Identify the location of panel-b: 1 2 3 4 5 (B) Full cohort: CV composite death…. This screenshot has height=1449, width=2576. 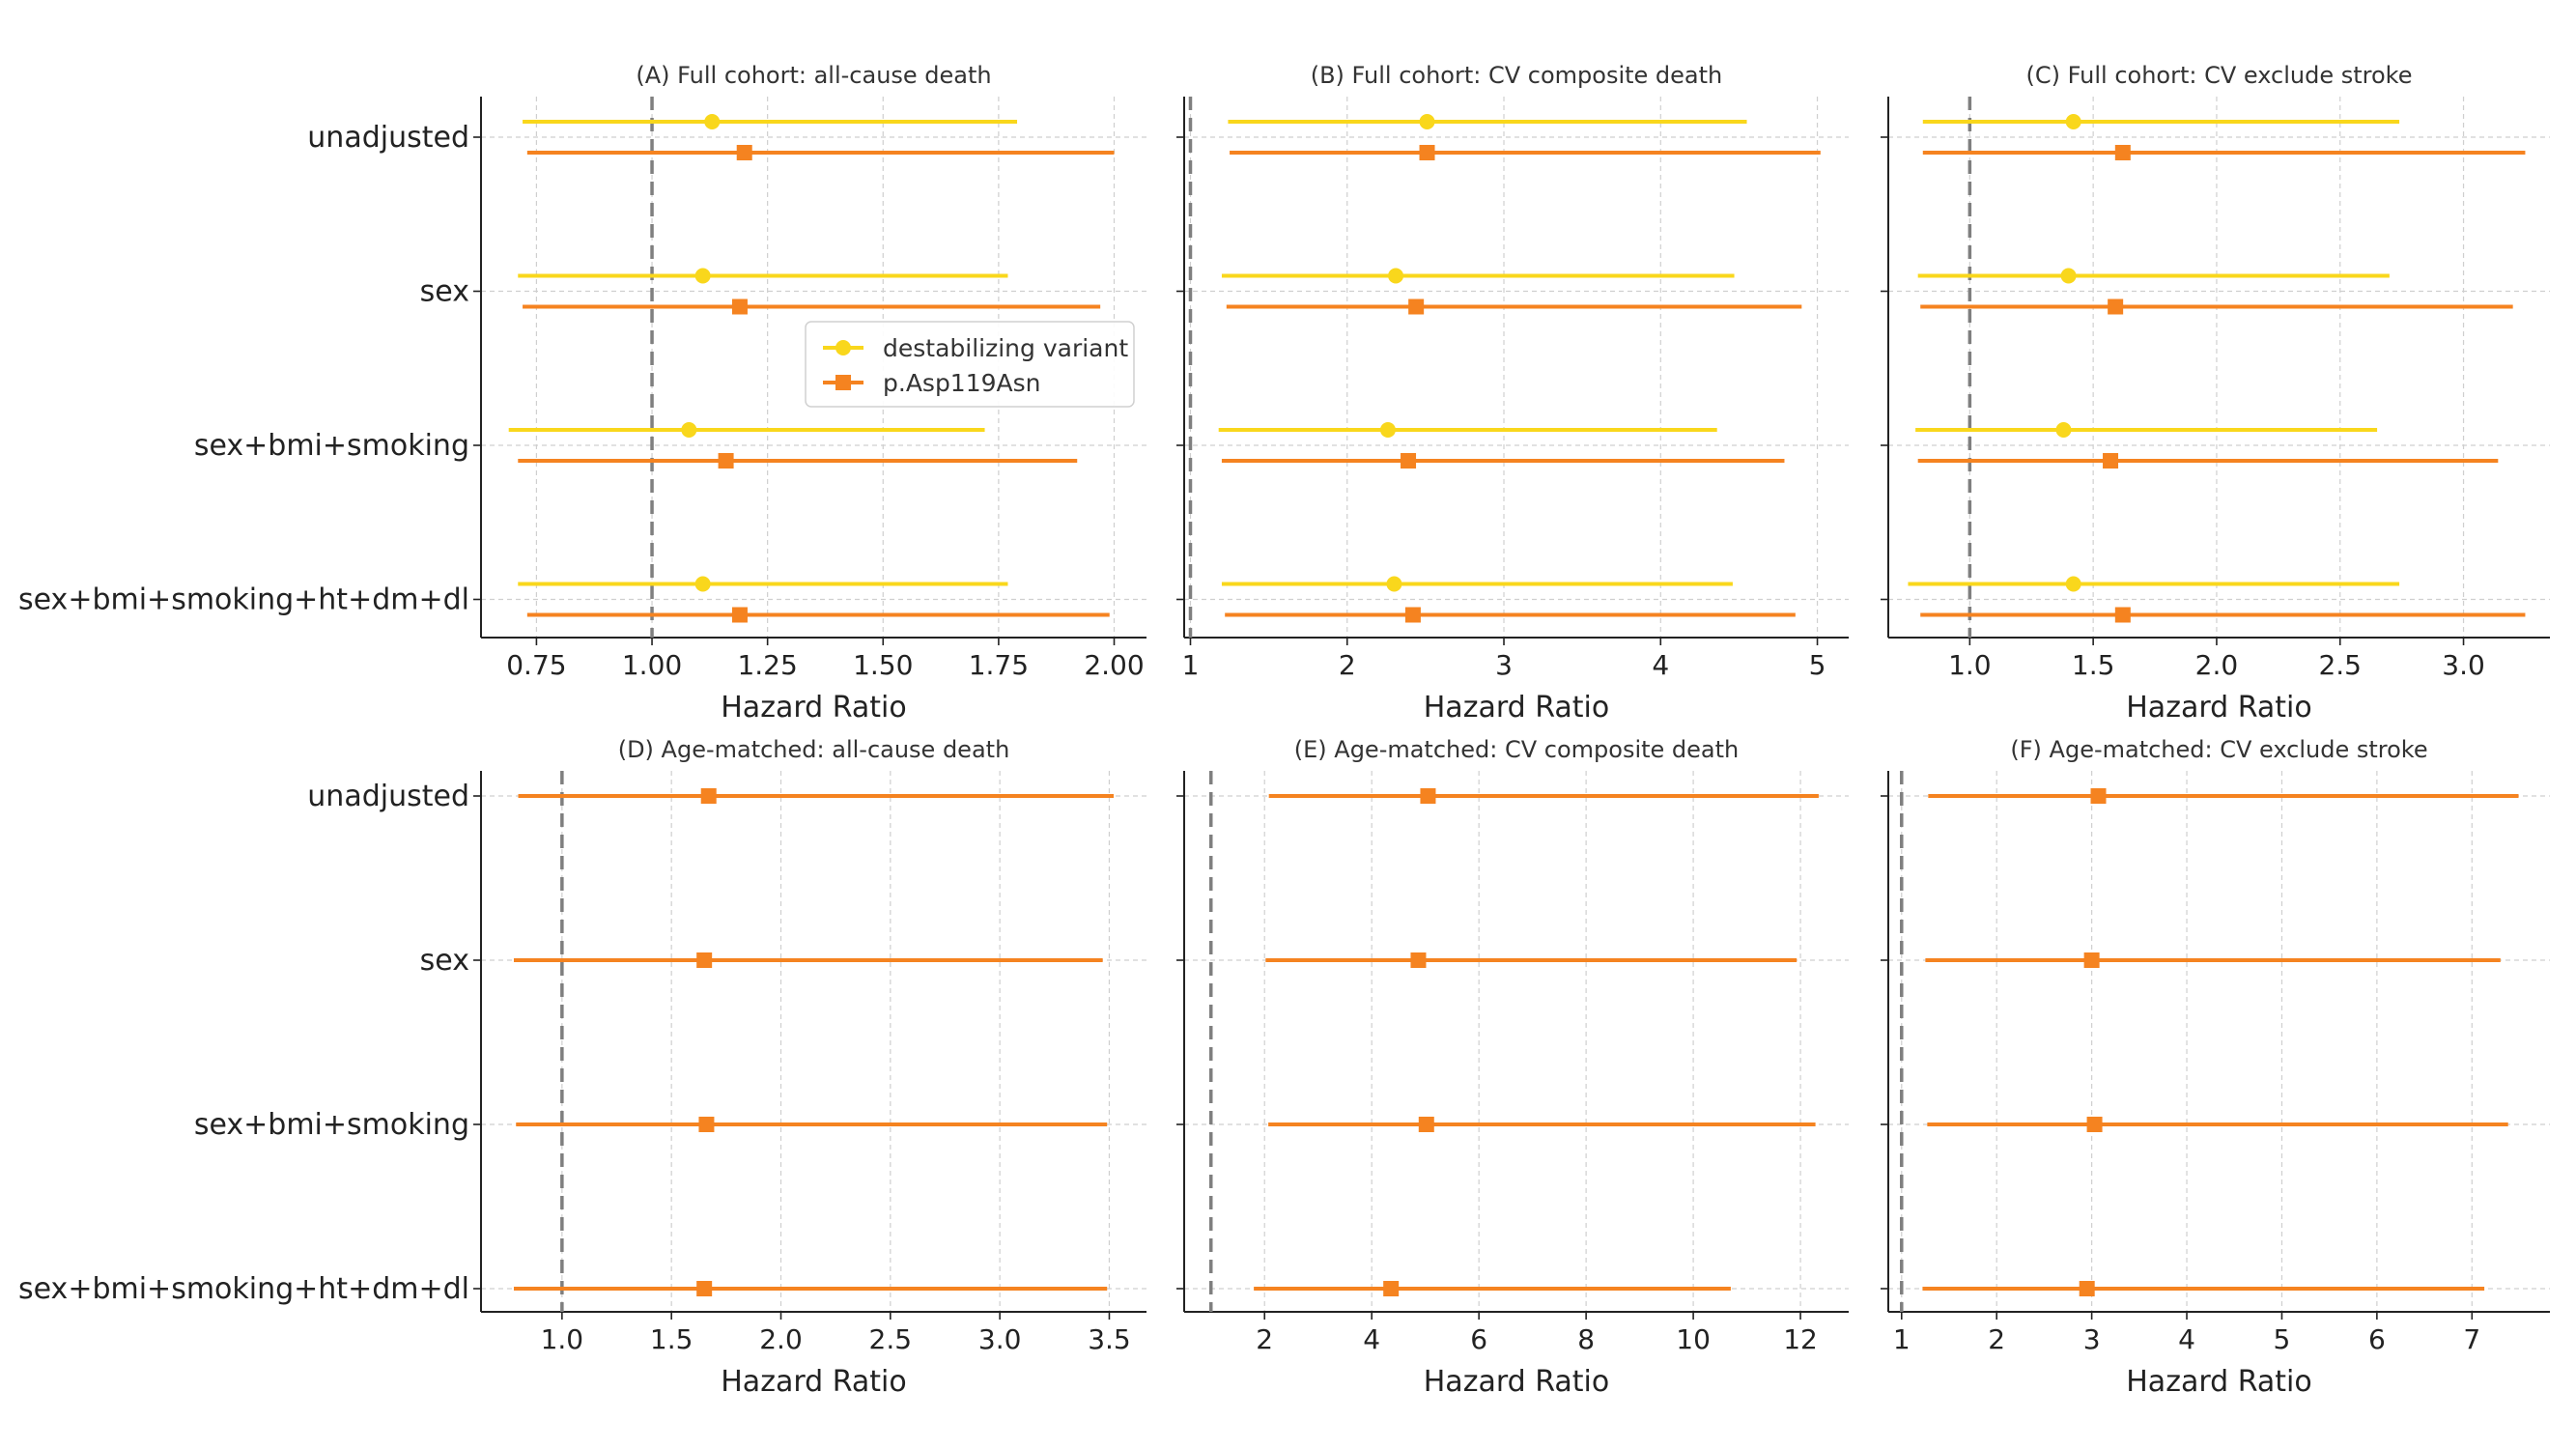
(1512, 393).